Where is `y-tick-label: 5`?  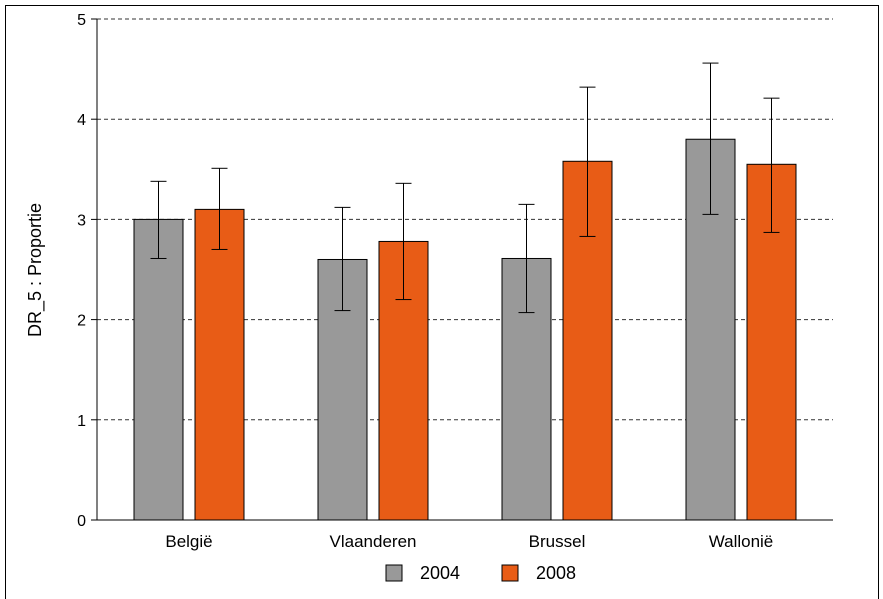
y-tick-label: 5 is located at coordinates (81, 20).